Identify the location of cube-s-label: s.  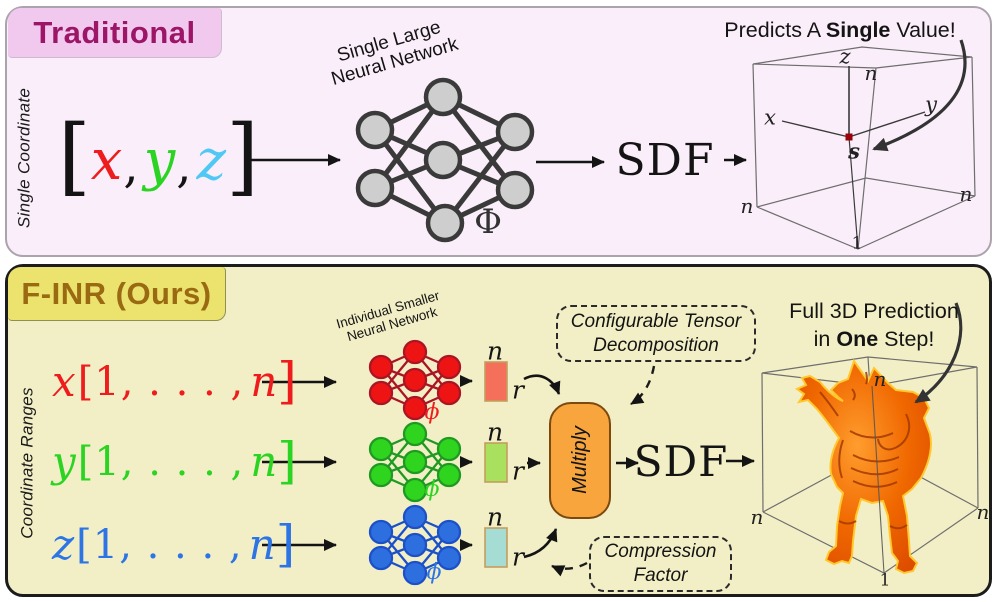
(854, 151).